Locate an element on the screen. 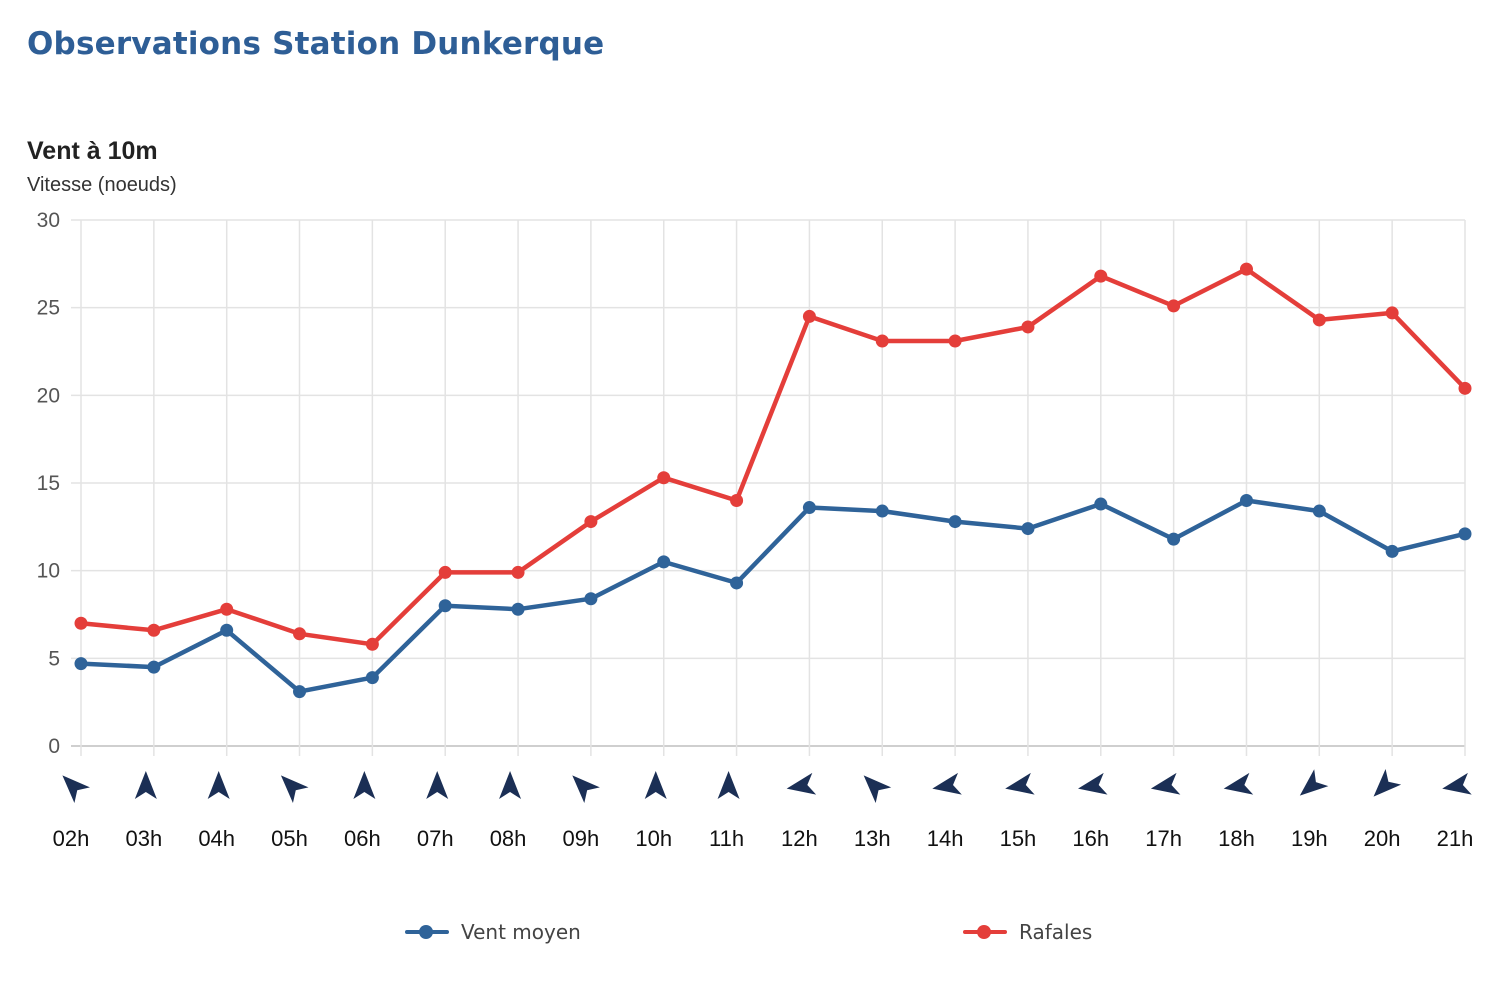 This screenshot has width=1506, height=982. y-axis-label: Vitesse (noeuds) is located at coordinates (102, 185).